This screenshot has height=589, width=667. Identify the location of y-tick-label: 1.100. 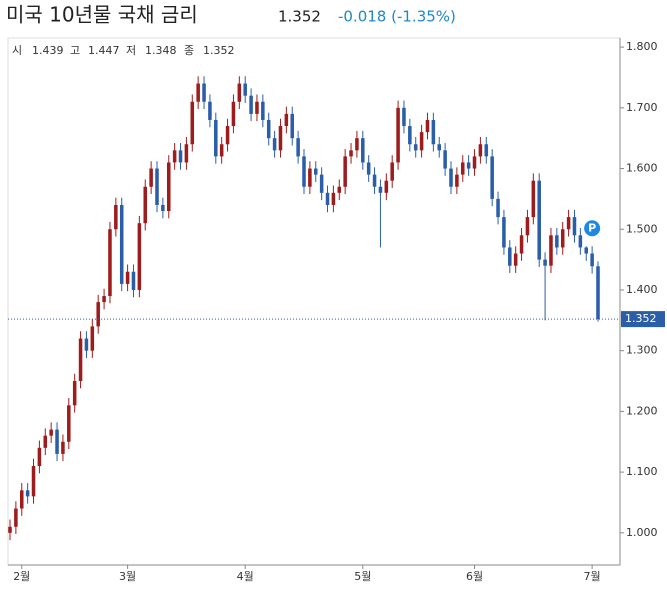
(642, 471).